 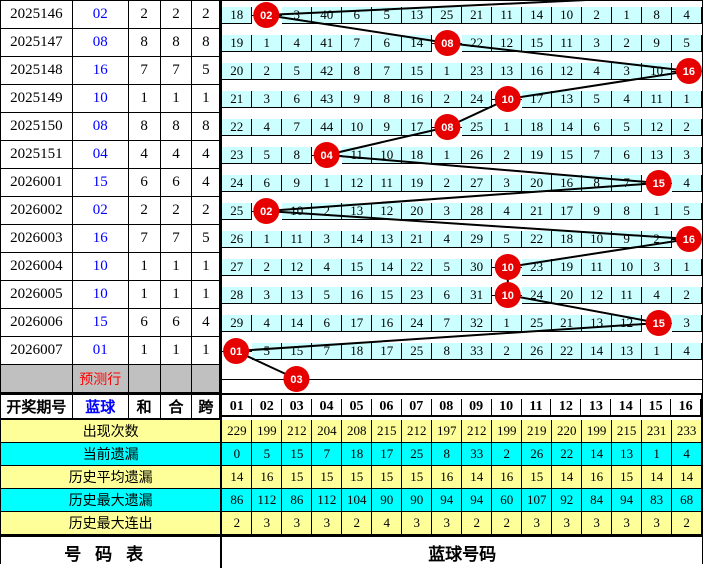 I want to click on stat-value-cell: 90, so click(x=417, y=500).